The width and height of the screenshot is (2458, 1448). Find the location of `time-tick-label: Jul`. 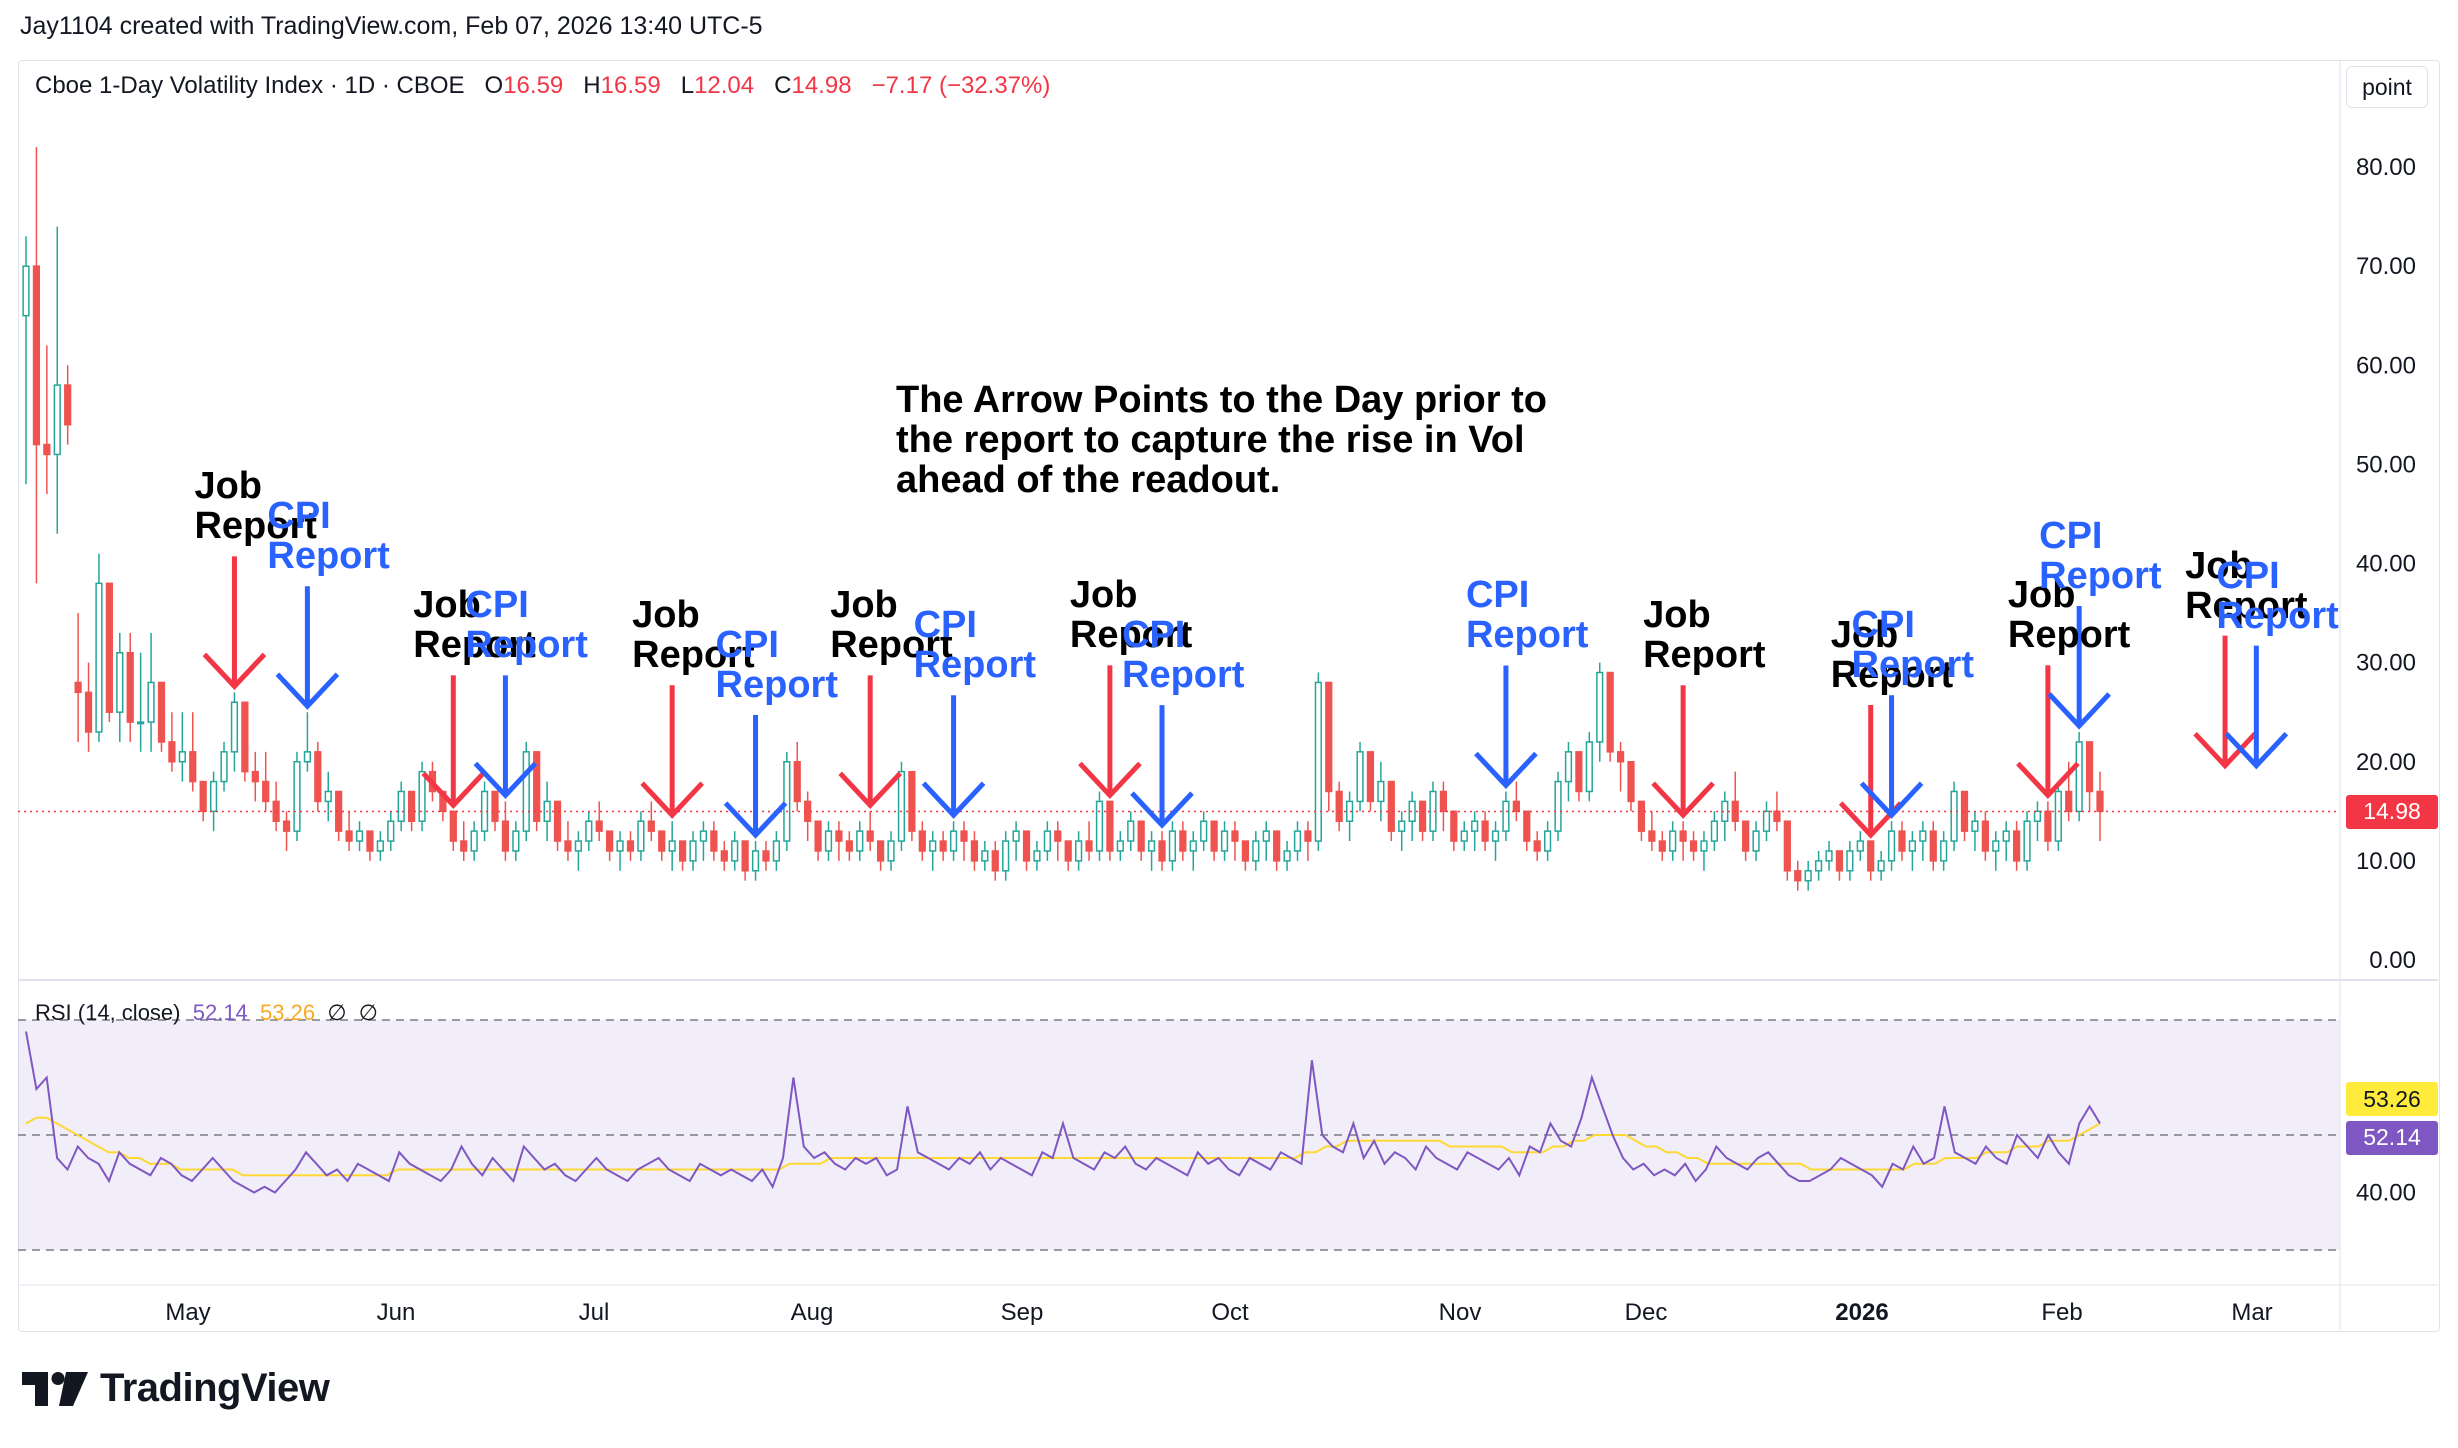

time-tick-label: Jul is located at coordinates (594, 1312).